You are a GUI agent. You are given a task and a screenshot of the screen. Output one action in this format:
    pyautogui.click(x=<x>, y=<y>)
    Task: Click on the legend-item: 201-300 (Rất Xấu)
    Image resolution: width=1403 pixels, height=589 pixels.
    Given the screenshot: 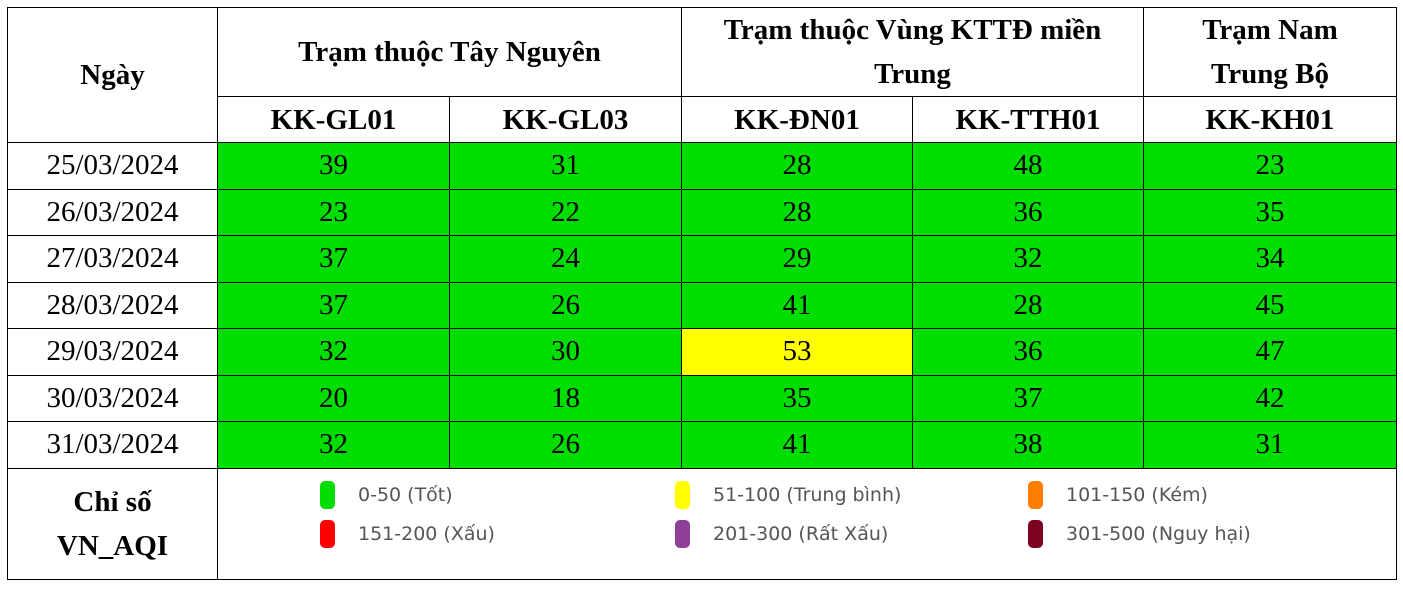 What is the action you would take?
    pyautogui.click(x=782, y=533)
    